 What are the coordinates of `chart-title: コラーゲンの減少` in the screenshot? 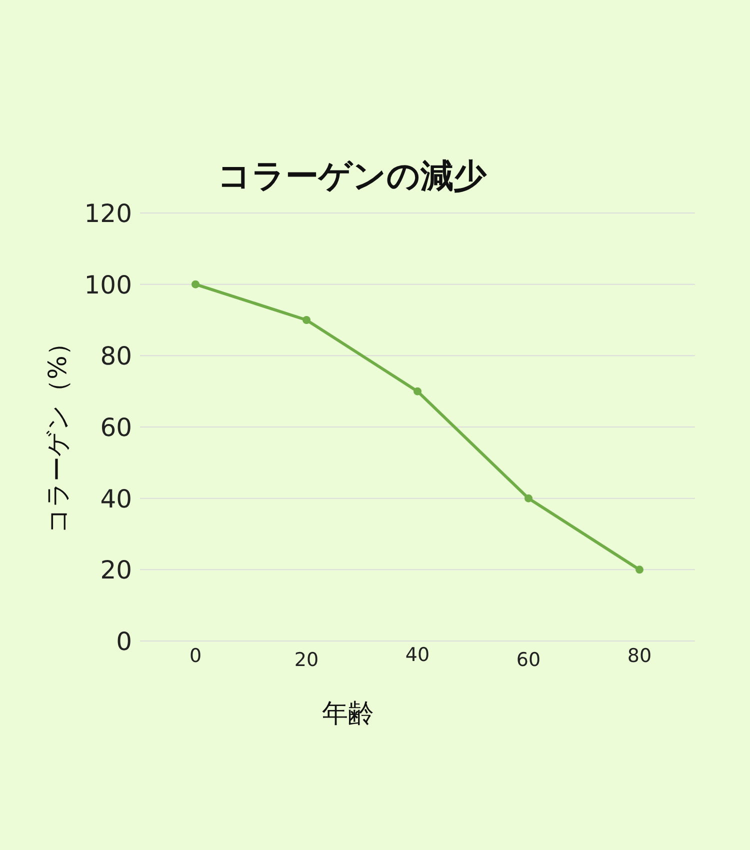 It's located at (353, 175).